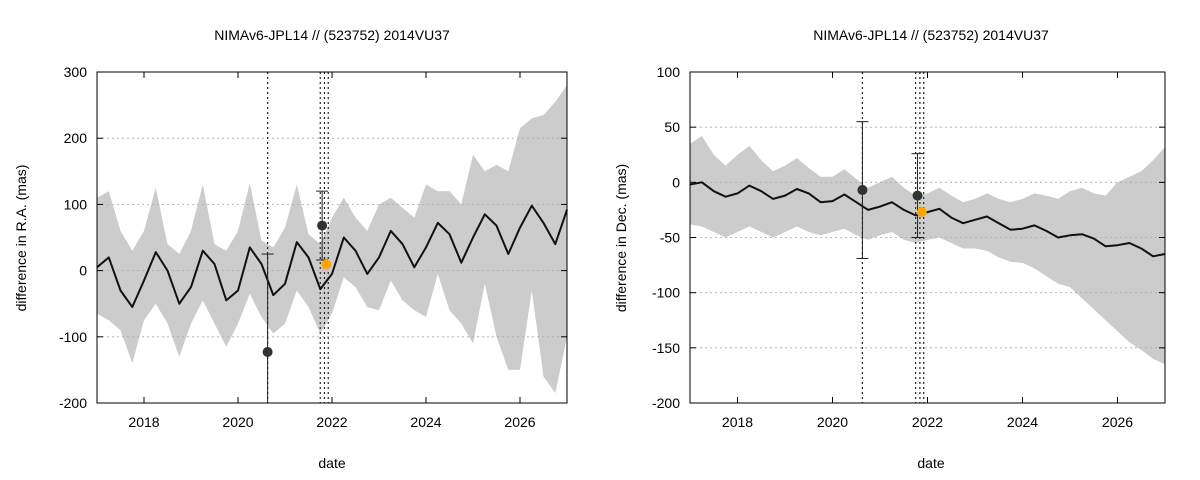 This screenshot has height=480, width=1200. Describe the element at coordinates (76, 204) in the screenshot. I see `ra-y-tick-label: 100` at that location.